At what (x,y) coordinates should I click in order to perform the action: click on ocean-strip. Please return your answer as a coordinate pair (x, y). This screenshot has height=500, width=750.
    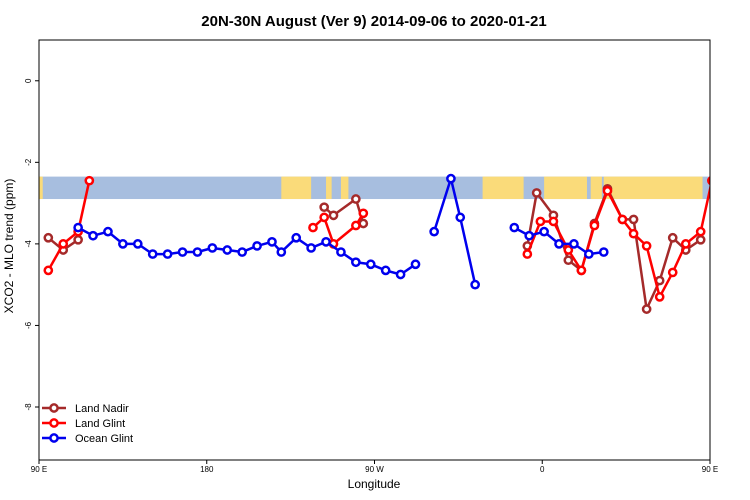
    Looking at the image, I should click on (374, 188).